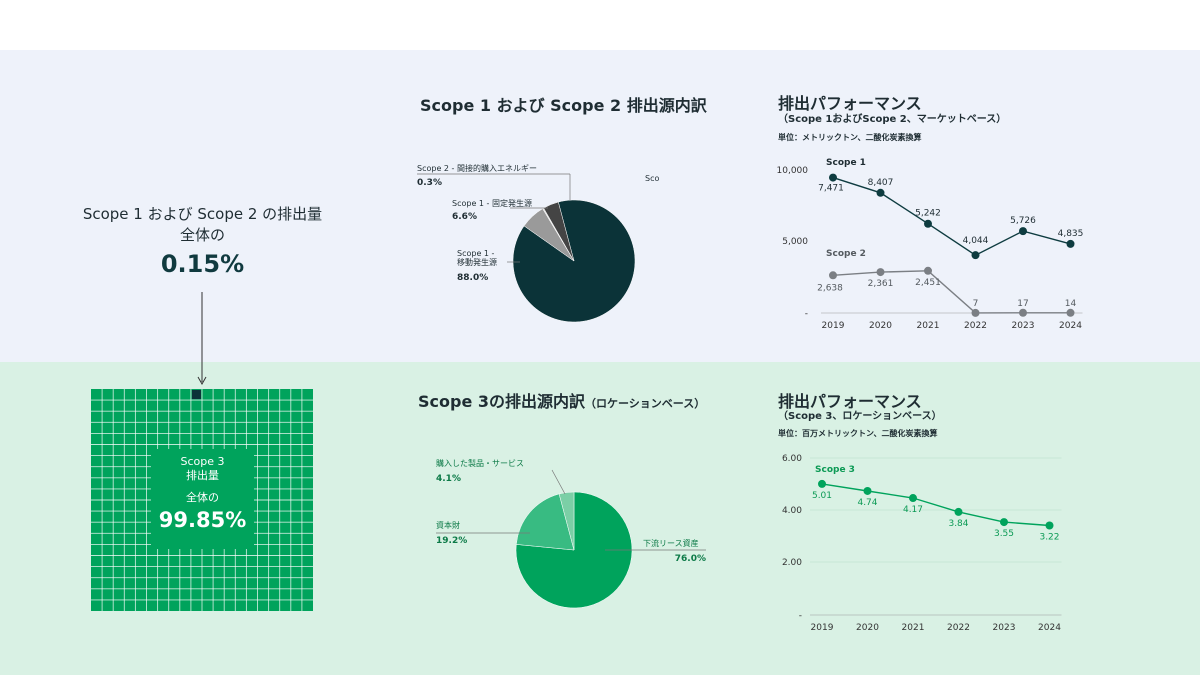 This screenshot has height=675, width=1200. I want to click on data-label: 4.74, so click(867, 503).